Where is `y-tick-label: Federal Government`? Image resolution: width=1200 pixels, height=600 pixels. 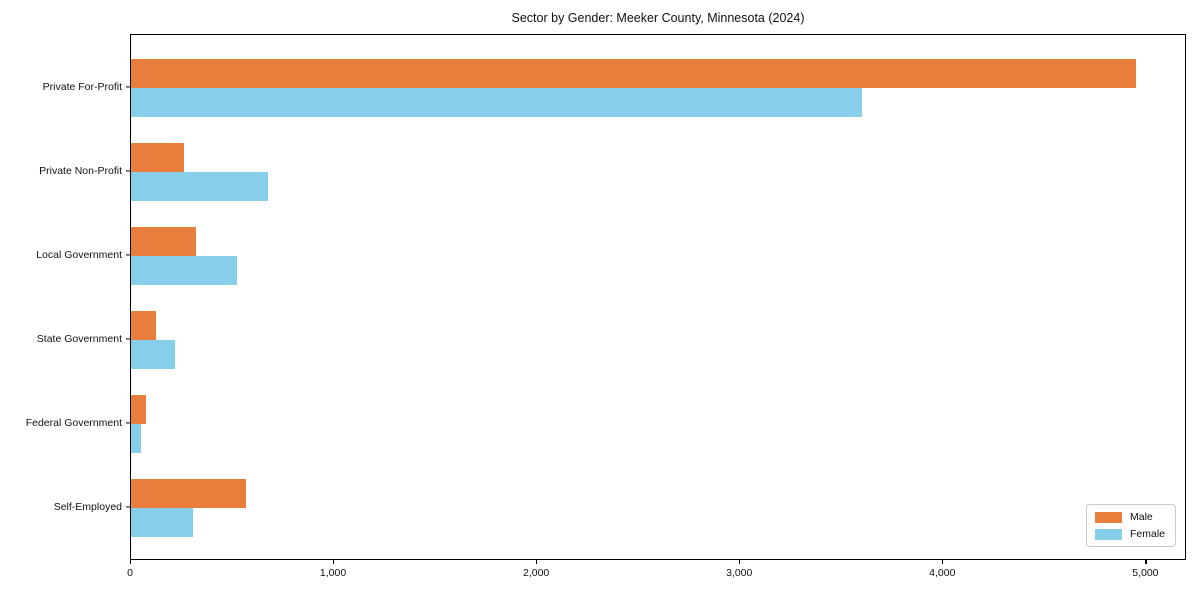
y-tick-label: Federal Government is located at coordinates (73, 423).